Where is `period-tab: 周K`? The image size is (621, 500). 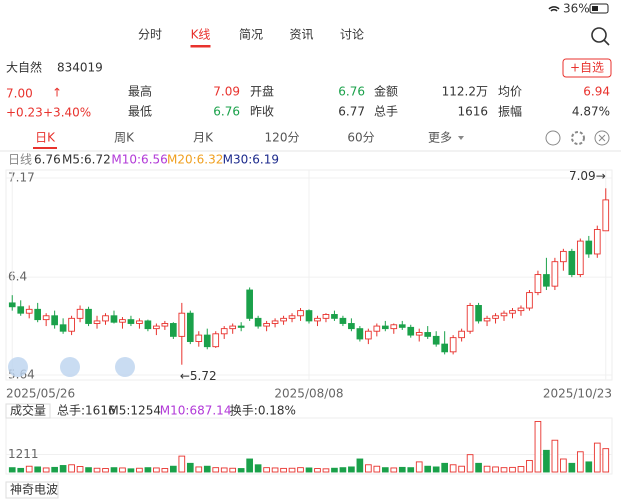
period-tab: 周K is located at coordinates (124, 138).